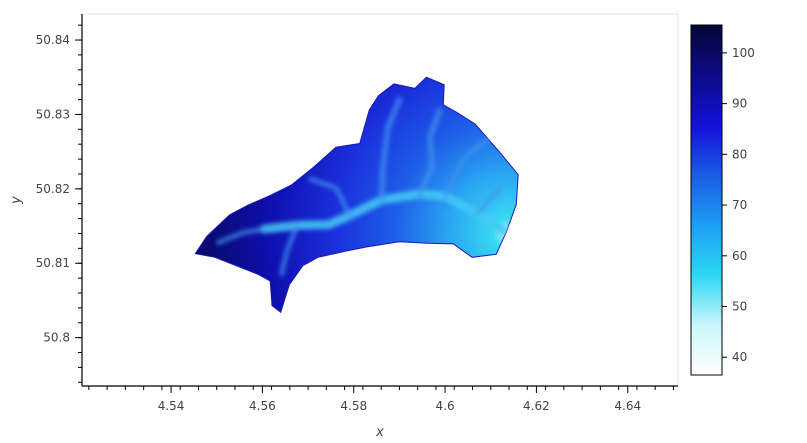  Describe the element at coordinates (56, 338) in the screenshot. I see `y-tick-label: 50.8` at that location.